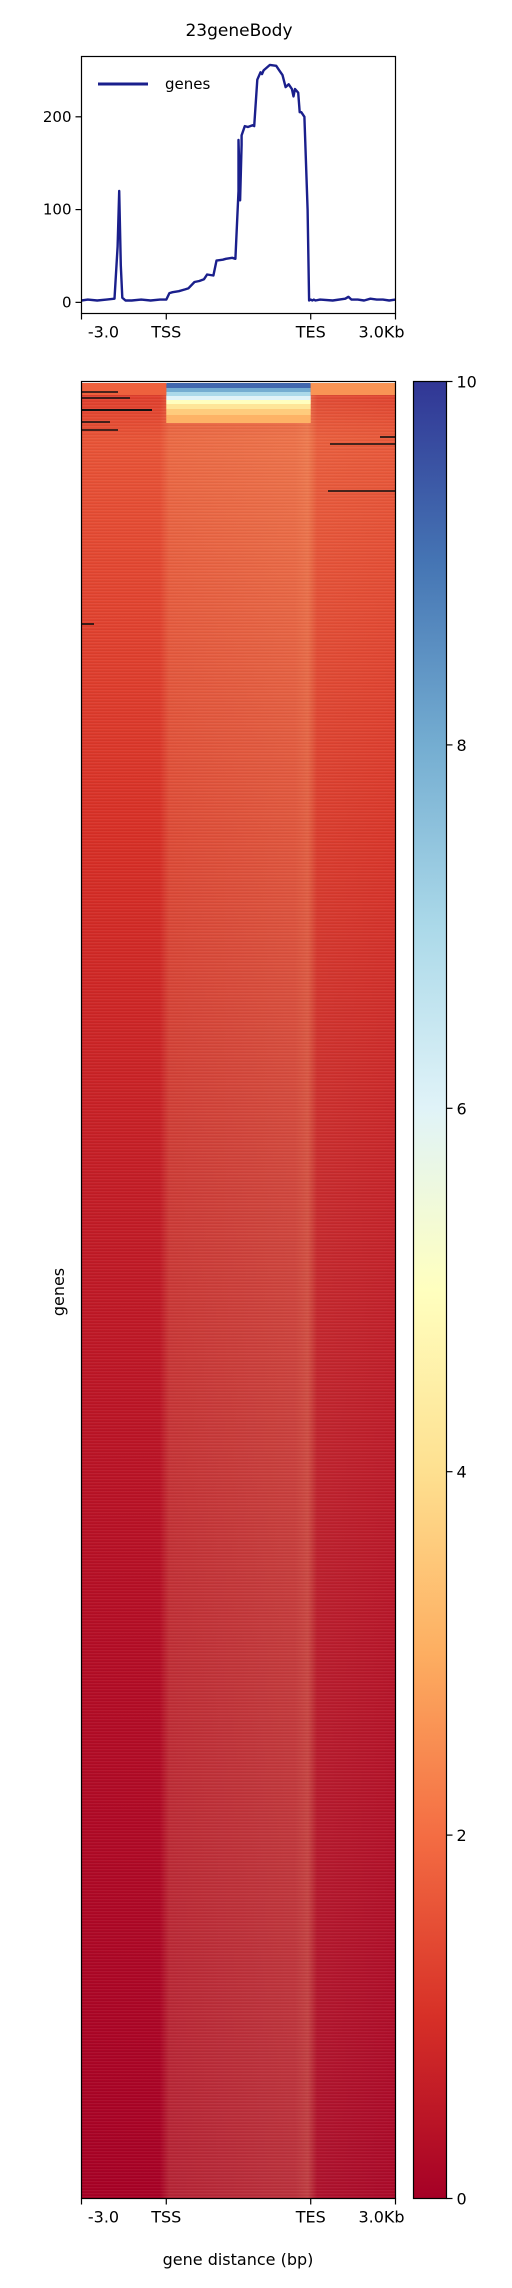 Image resolution: width=512 pixels, height=2288 pixels. I want to click on heatmap-ticks: -3.0 TSS TES 3.0Kb, so click(242, 2212).